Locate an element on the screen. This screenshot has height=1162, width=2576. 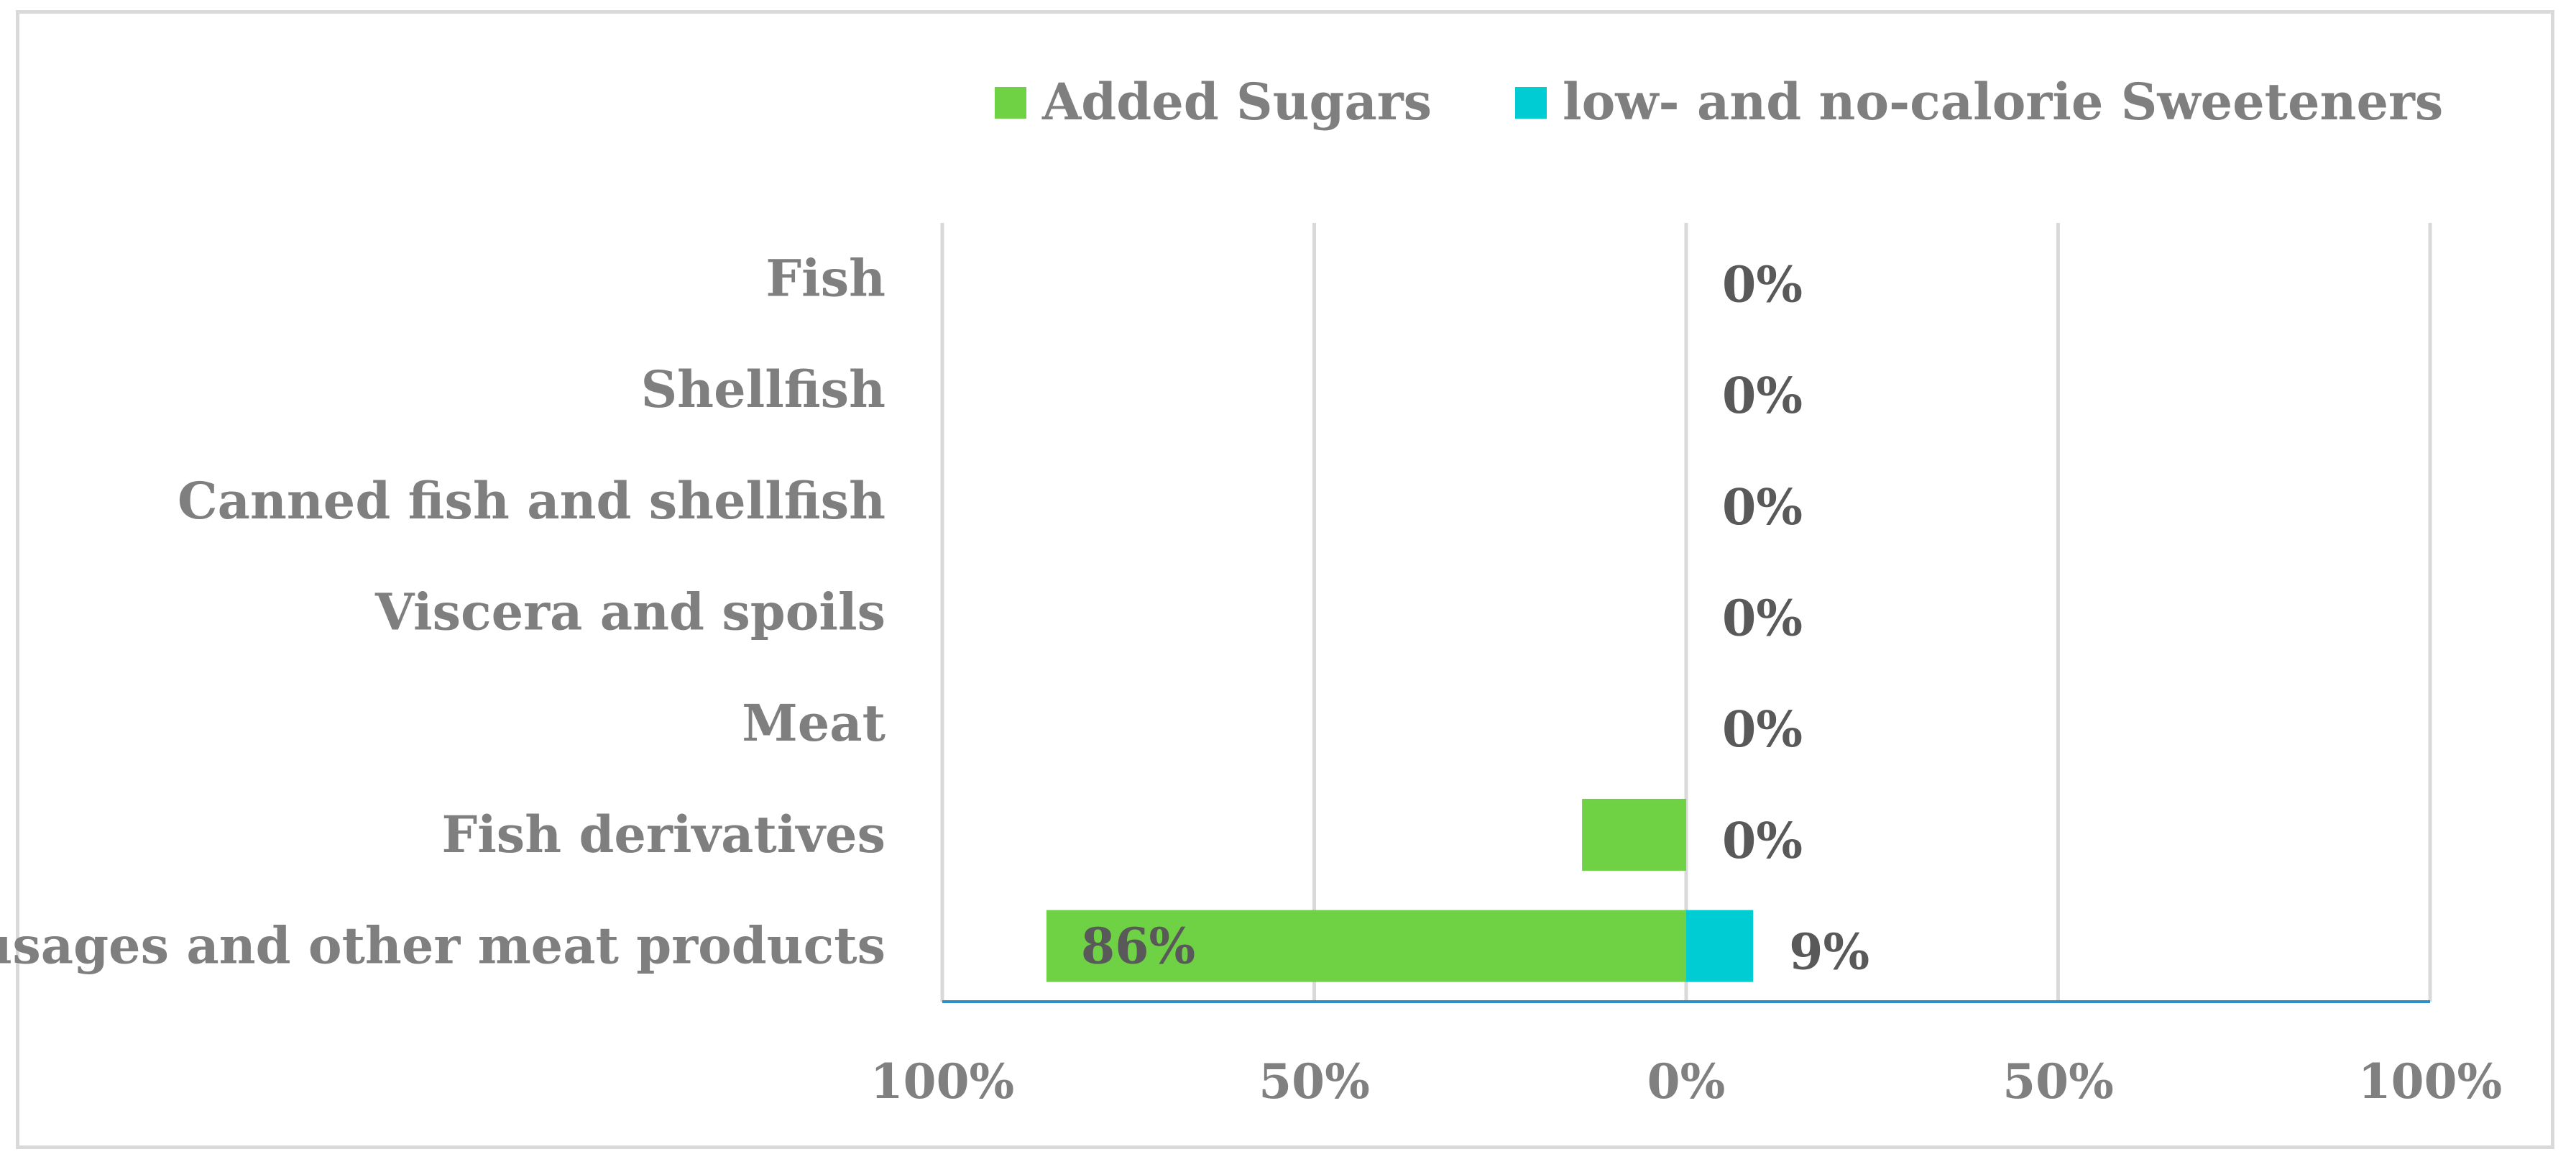
x-tick-label: 0% is located at coordinates (1686, 1081).